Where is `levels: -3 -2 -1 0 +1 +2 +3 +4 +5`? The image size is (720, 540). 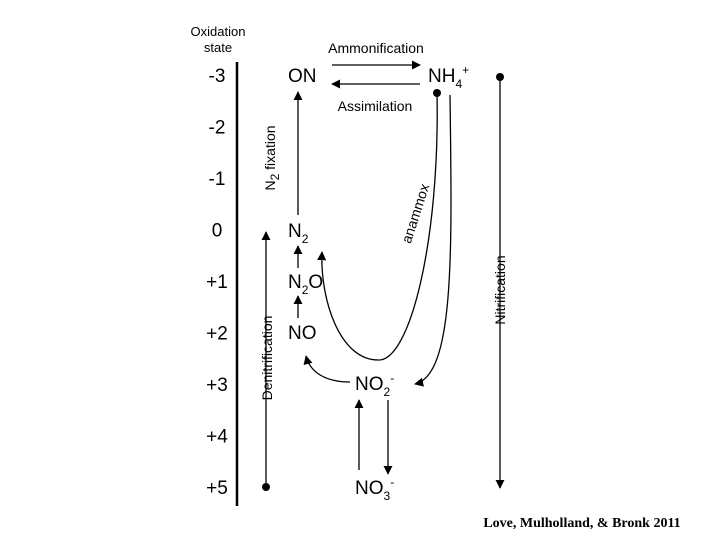 levels: -3 -2 -1 0 +1 +2 +3 +4 +5 is located at coordinates (217, 282).